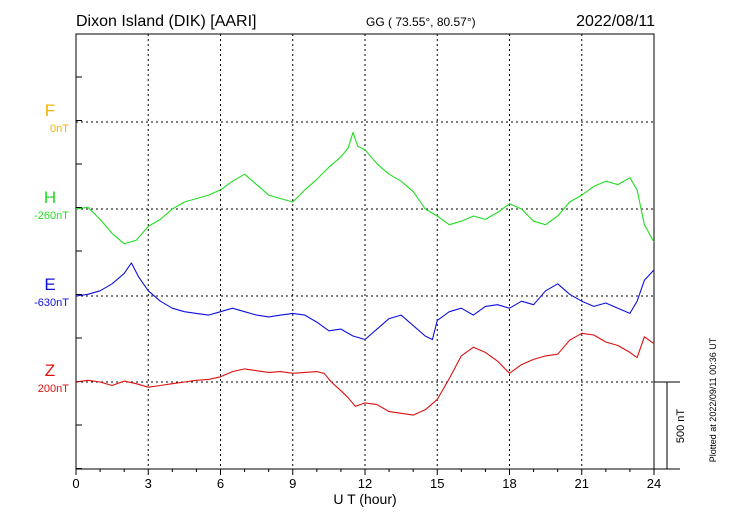  Describe the element at coordinates (667, 425) in the screenshot. I see `scale-bar` at that location.